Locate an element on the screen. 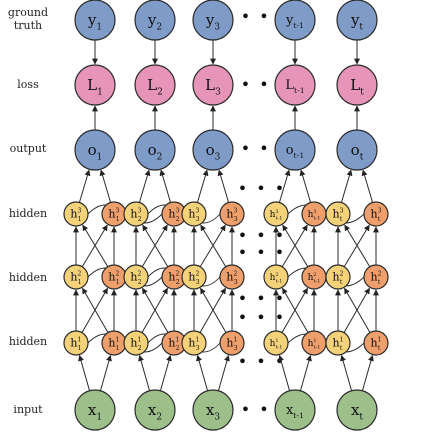  node-hidden-bwd-l1-4-label: h1 t is located at coordinates (376, 344).